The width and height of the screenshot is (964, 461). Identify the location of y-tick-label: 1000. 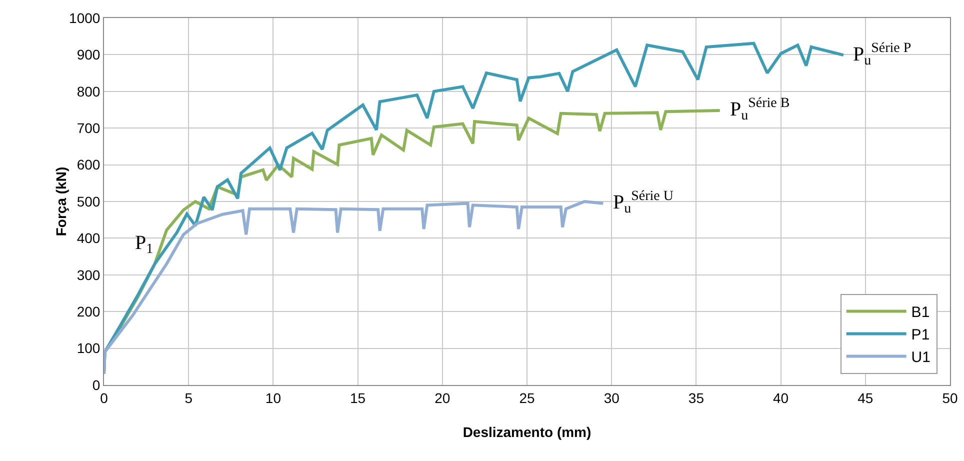
(84, 18).